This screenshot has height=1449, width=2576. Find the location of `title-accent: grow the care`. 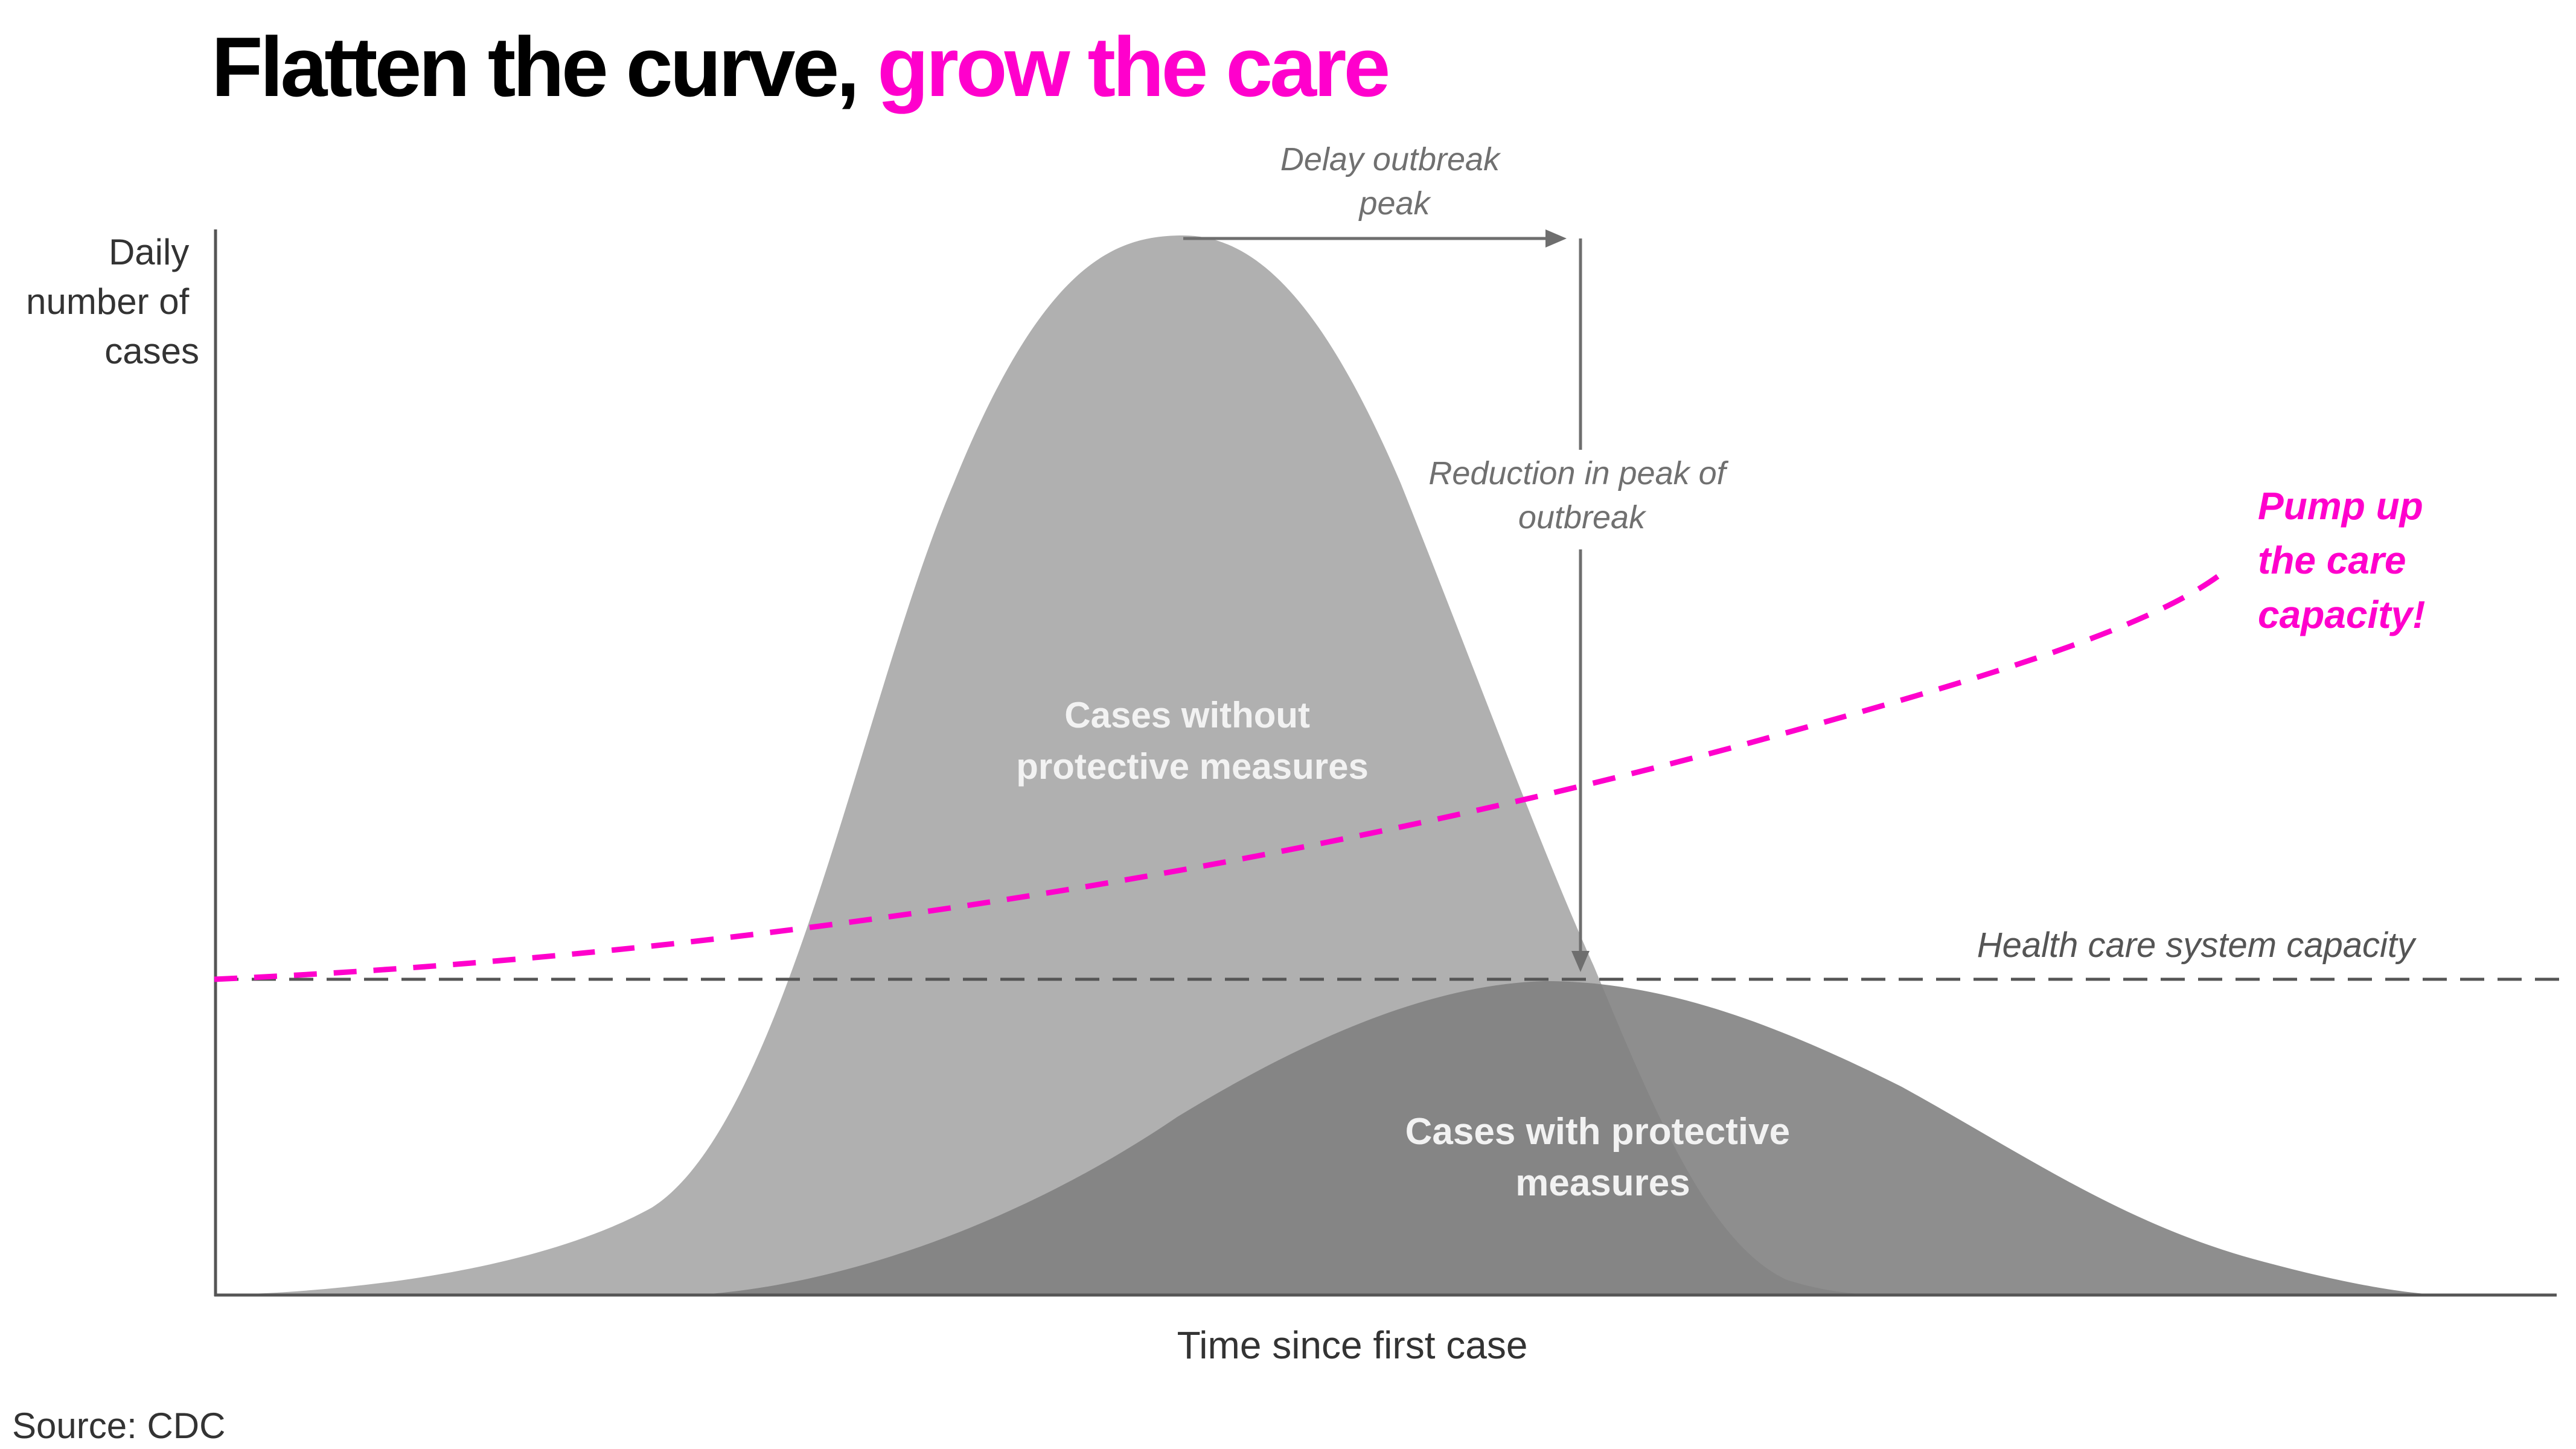

title-accent: grow the care is located at coordinates (1134, 66).